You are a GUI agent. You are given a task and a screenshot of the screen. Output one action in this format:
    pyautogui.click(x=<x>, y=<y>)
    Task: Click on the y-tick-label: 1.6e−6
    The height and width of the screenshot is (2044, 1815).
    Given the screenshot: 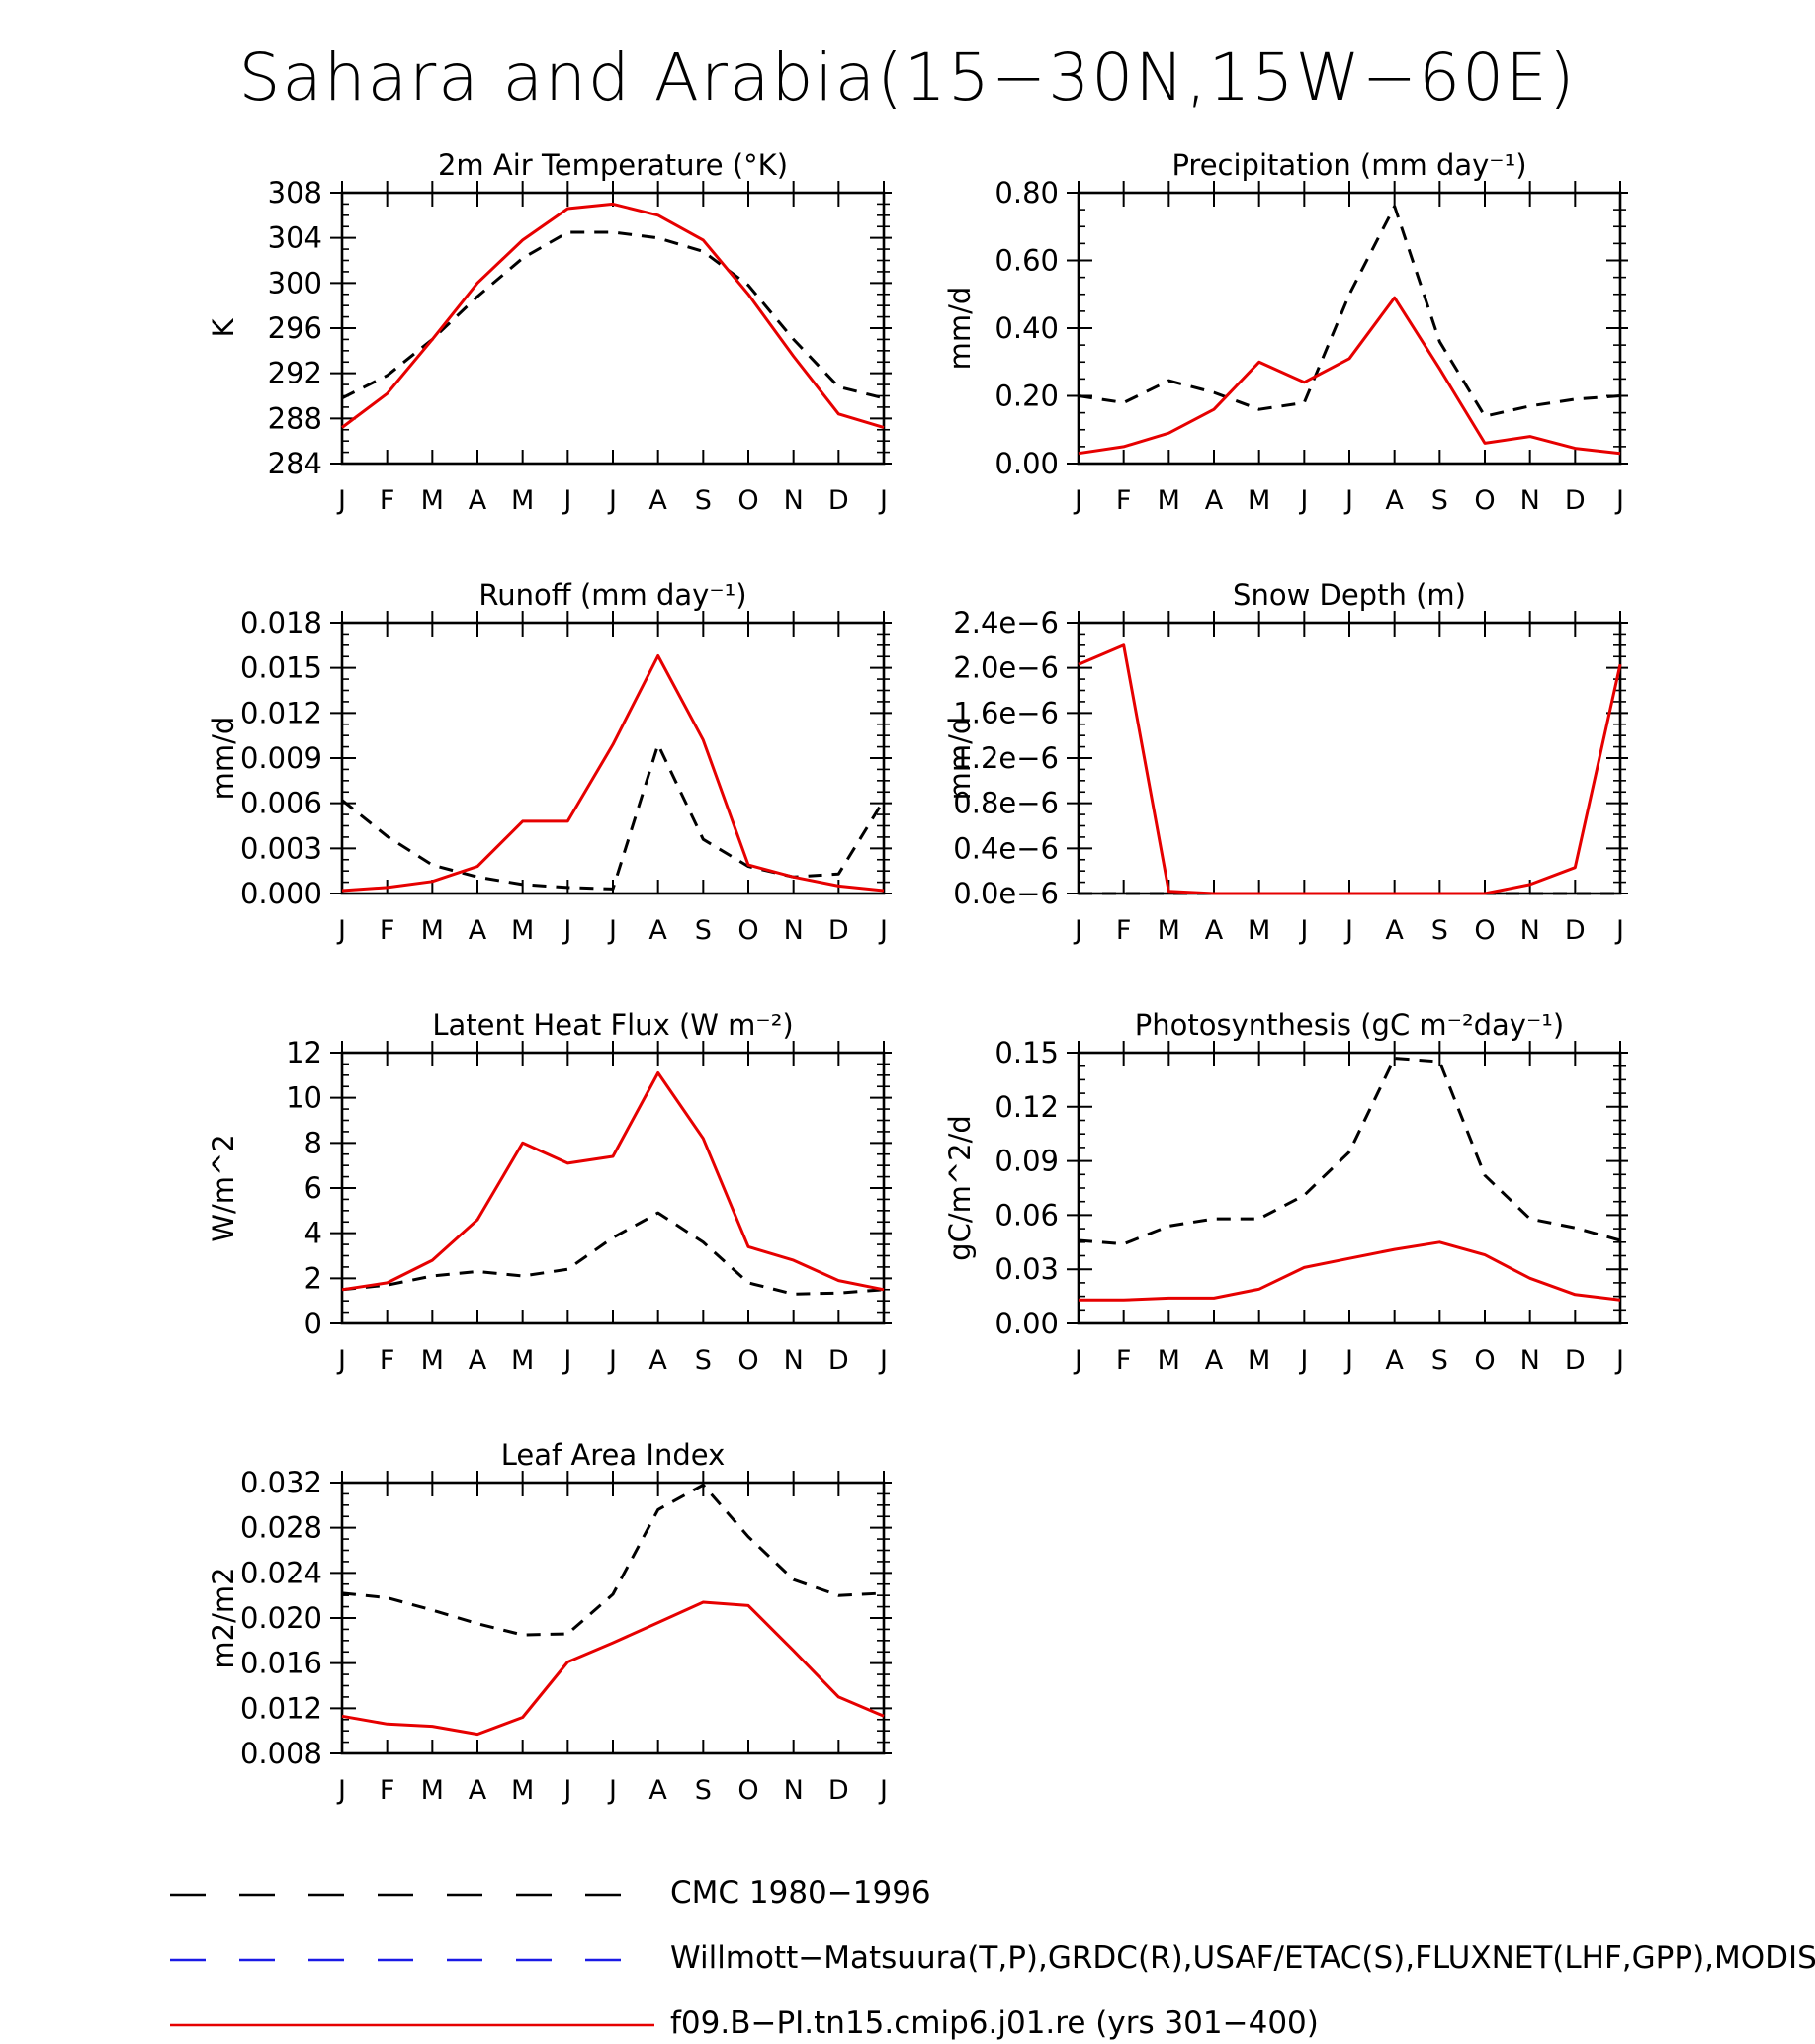 What is the action you would take?
    pyautogui.click(x=1006, y=713)
    